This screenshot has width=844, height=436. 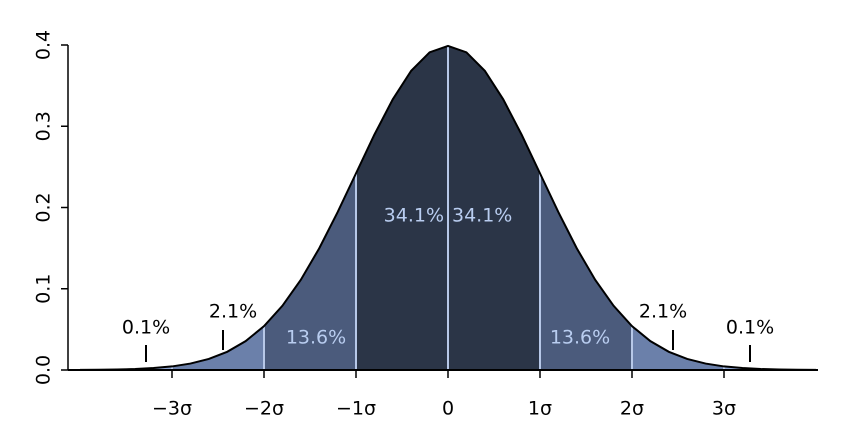 What do you see at coordinates (44, 45) in the screenshot?
I see `y-tick-label: 0.4` at bounding box center [44, 45].